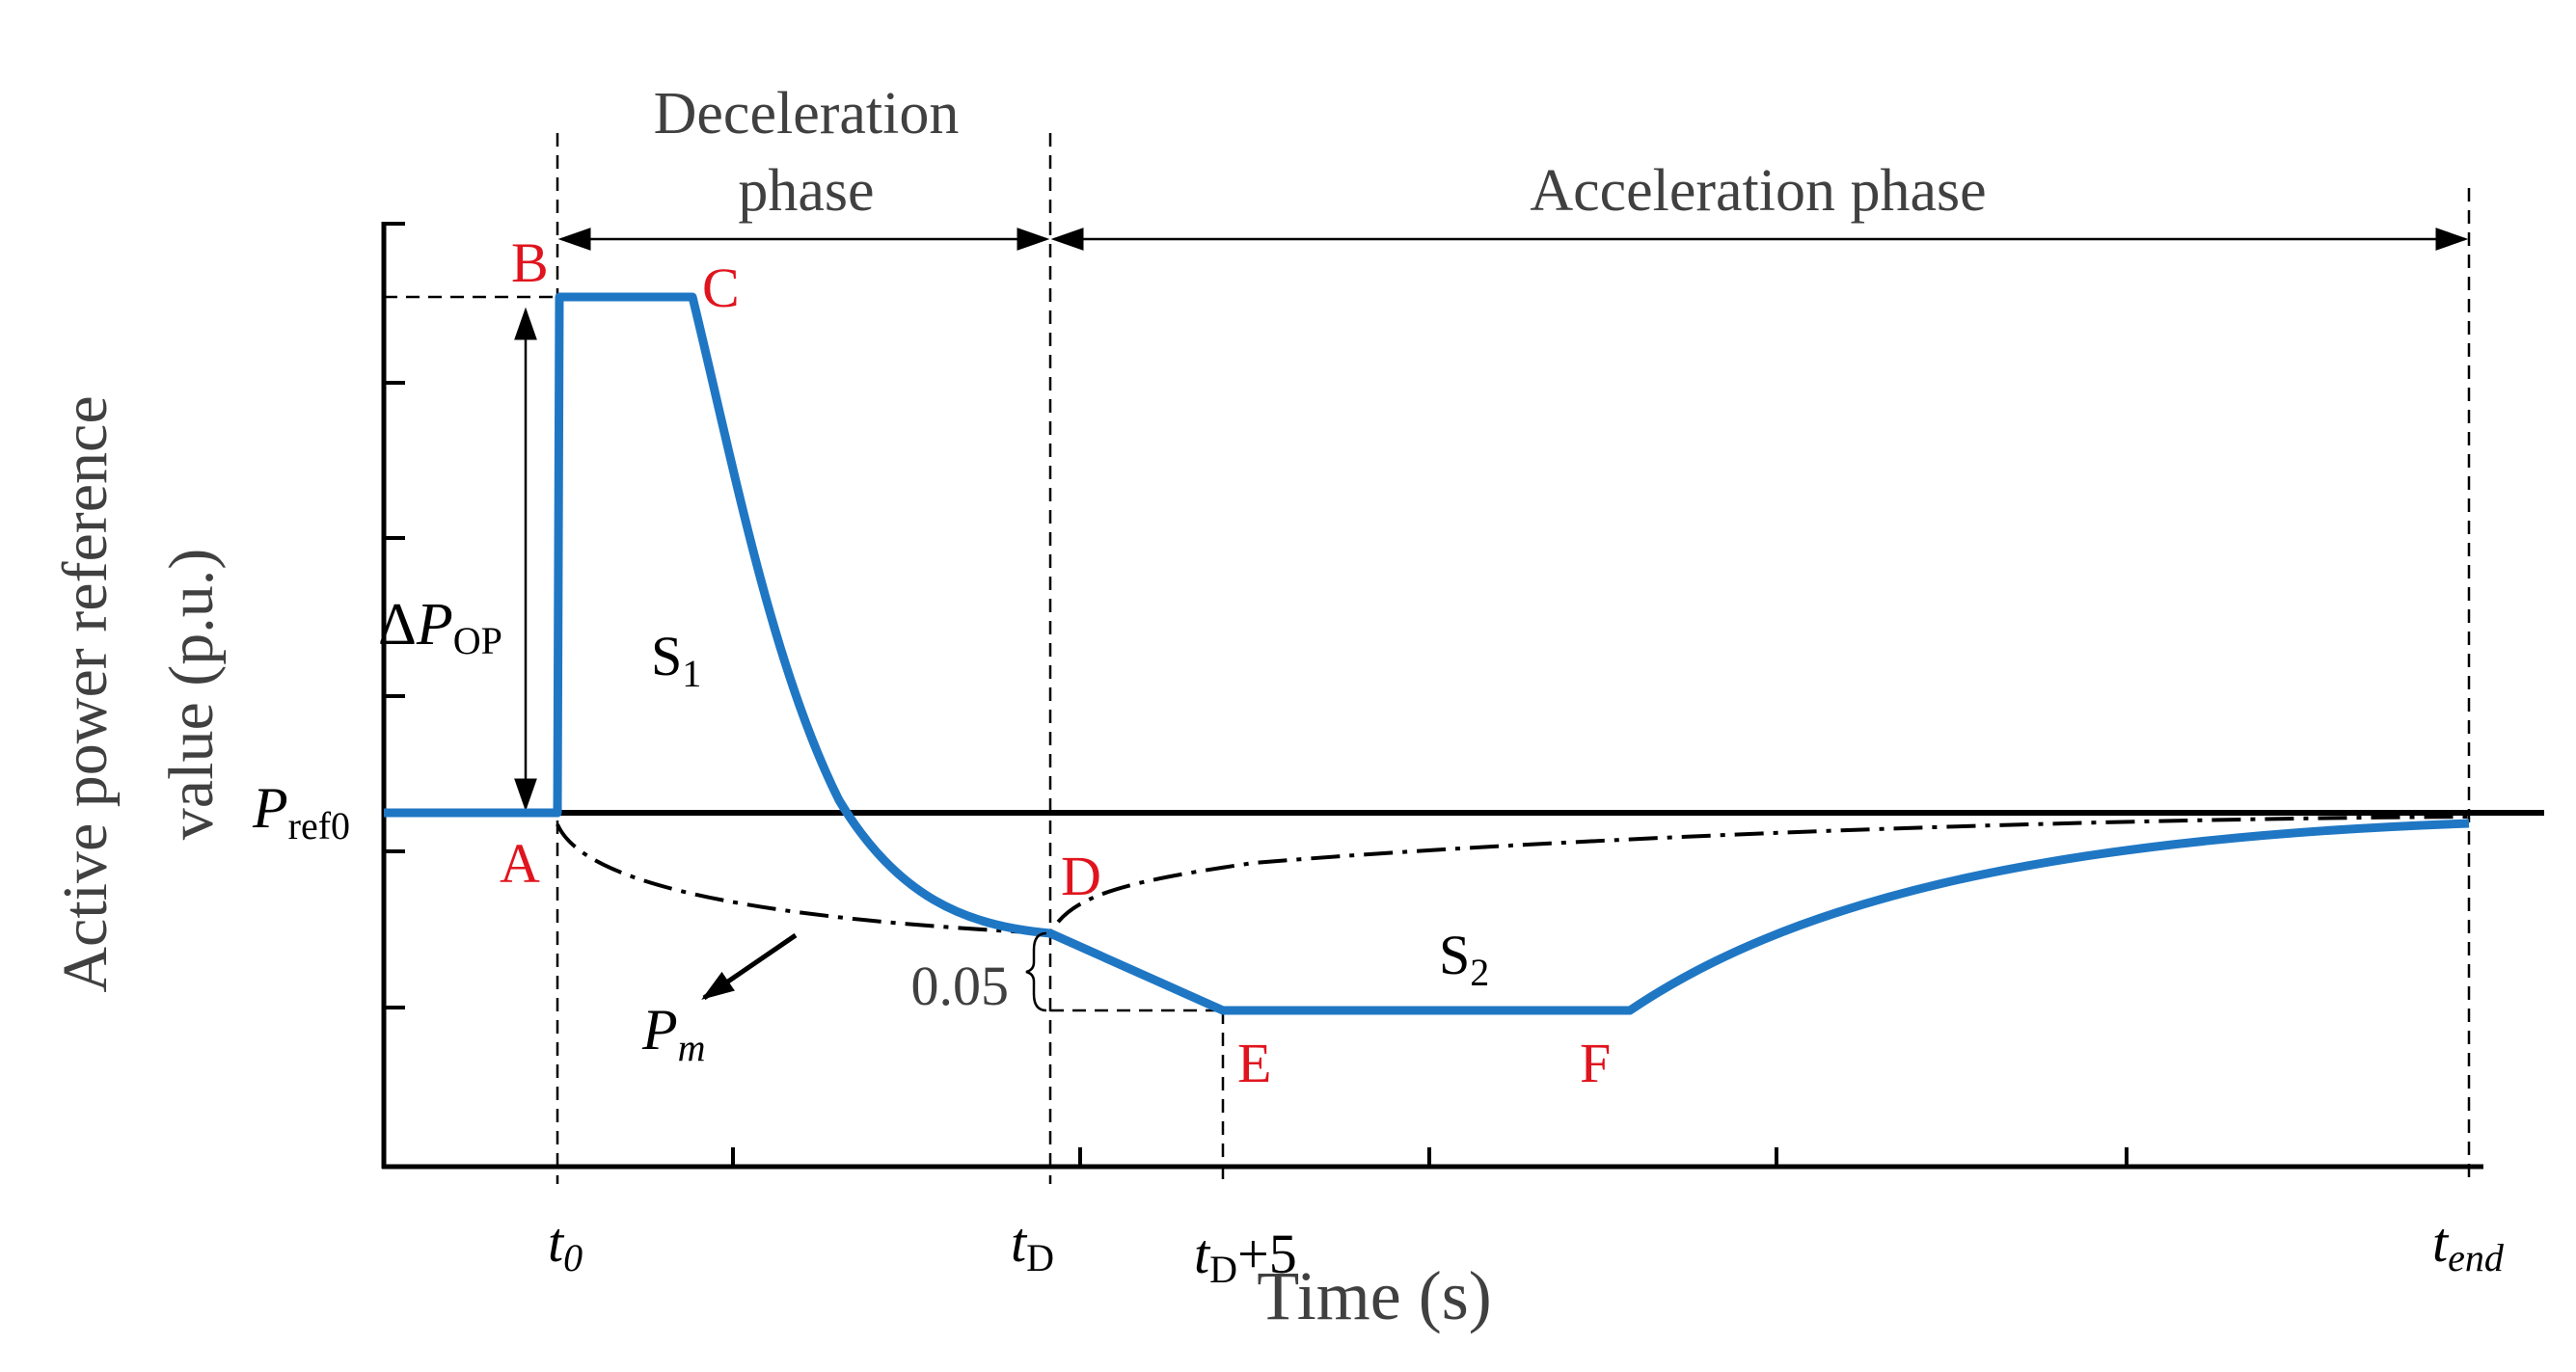 This screenshot has width=2576, height=1372. What do you see at coordinates (692, 1047) in the screenshot?
I see `pm-sub: m` at bounding box center [692, 1047].